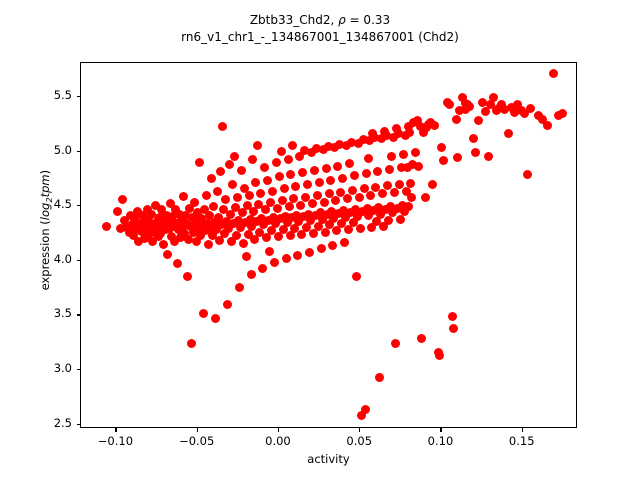 Image resolution: width=640 pixels, height=480 pixels. What do you see at coordinates (359, 441) in the screenshot?
I see `x-tick-label: 0.05` at bounding box center [359, 441].